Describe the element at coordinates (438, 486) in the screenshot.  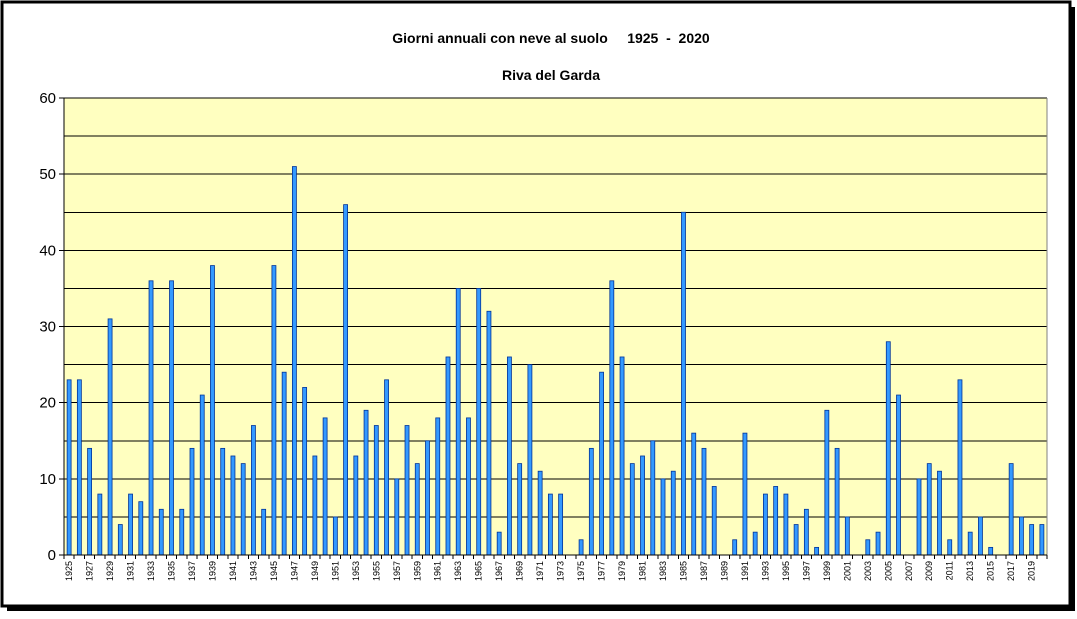
I see `bar-1961` at that location.